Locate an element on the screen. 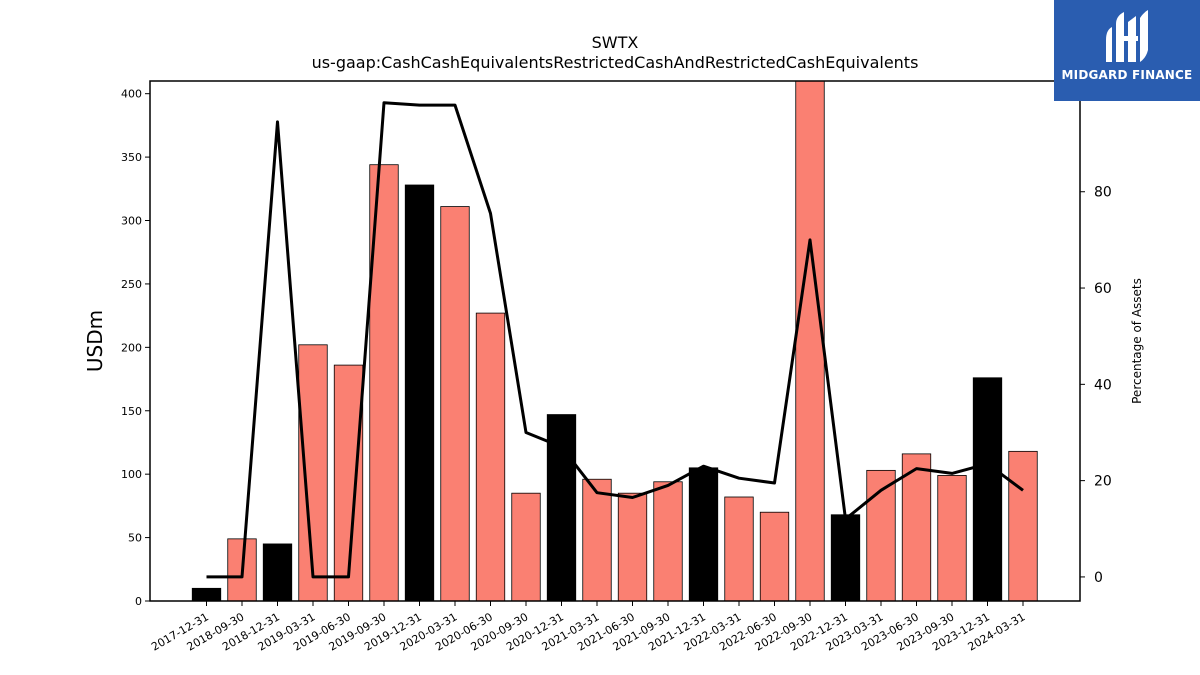 This screenshot has width=1200, height=675. y-tick-label: 350 is located at coordinates (131, 157).